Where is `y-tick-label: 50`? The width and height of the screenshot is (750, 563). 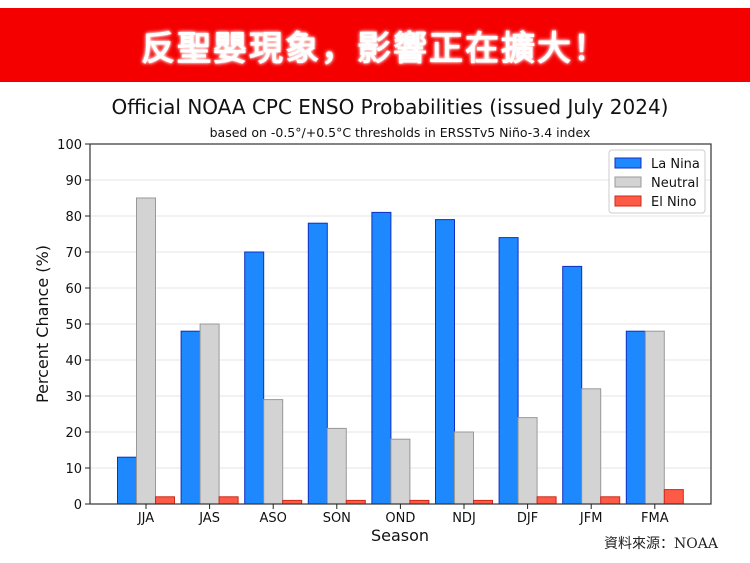
y-tick-label: 50 is located at coordinates (73, 325).